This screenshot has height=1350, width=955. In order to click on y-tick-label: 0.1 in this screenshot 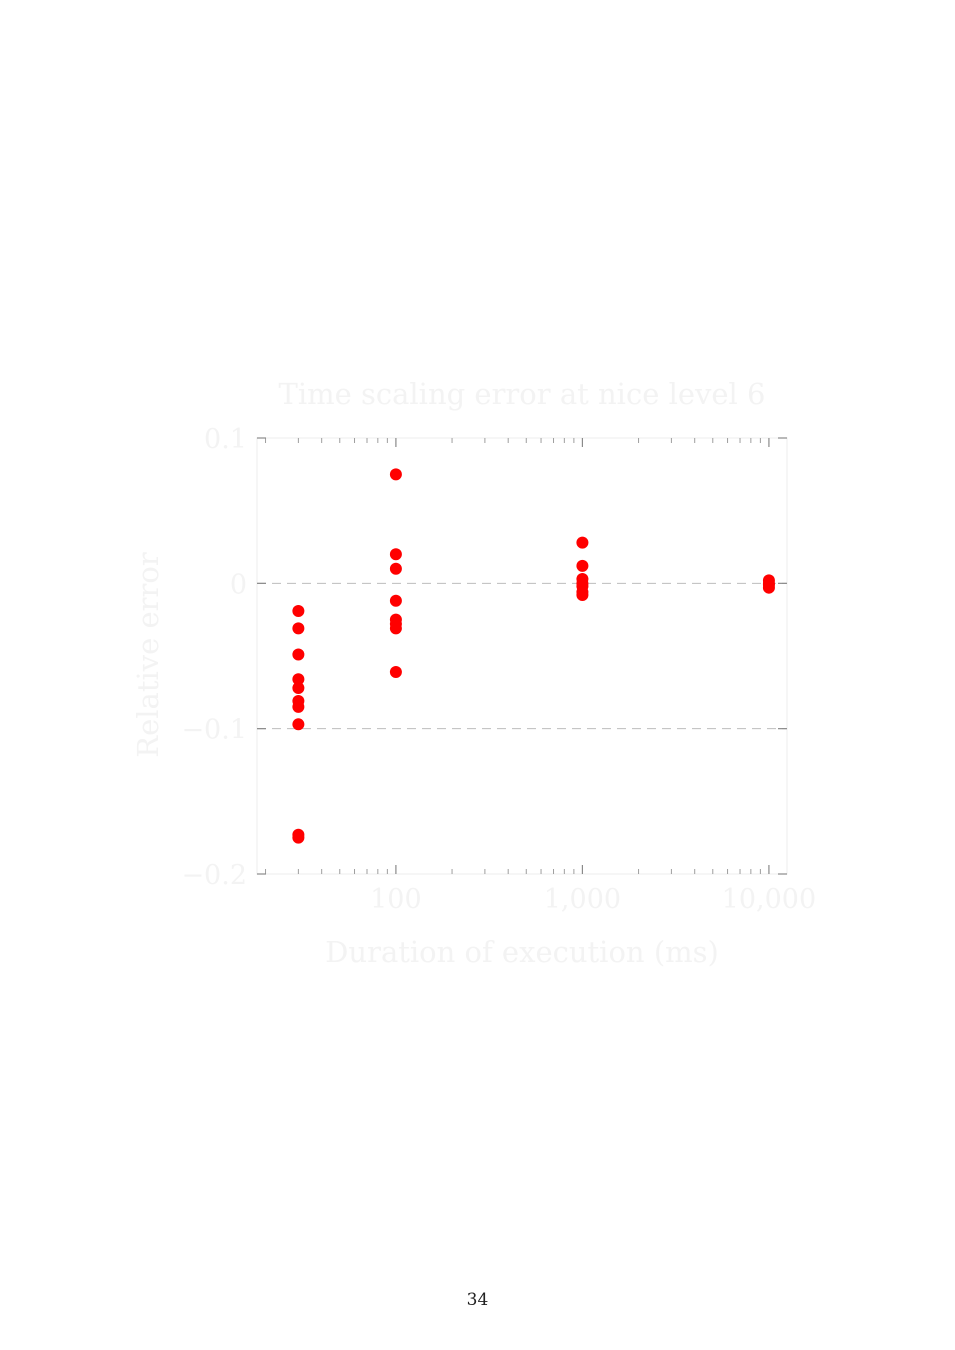, I will do `click(225, 439)`.